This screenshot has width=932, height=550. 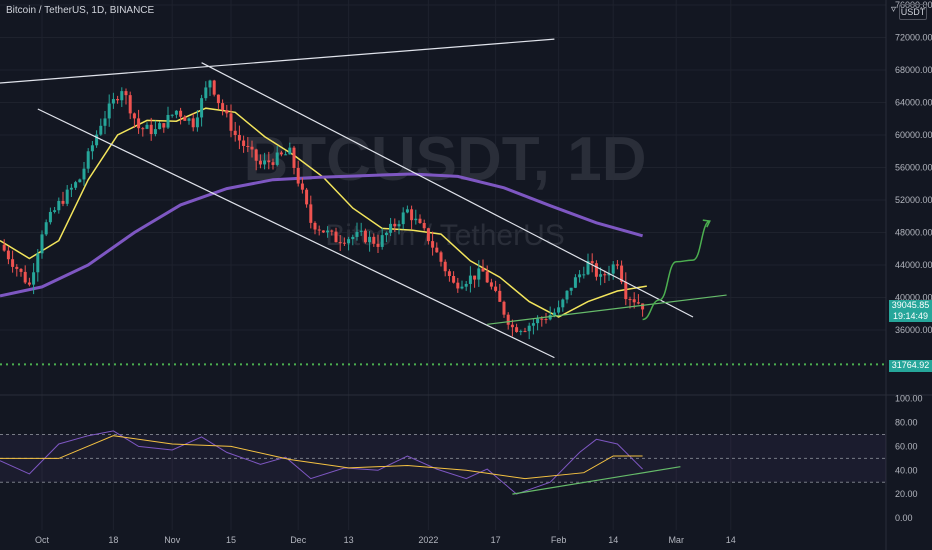 I want to click on price-axis-label: 36000.00, so click(x=913, y=330).